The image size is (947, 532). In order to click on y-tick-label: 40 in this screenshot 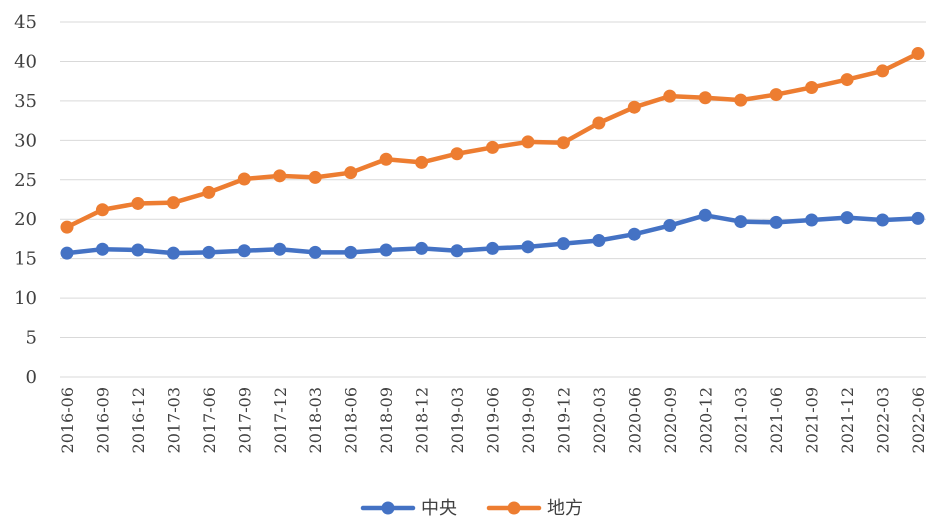, I will do `click(25, 61)`.